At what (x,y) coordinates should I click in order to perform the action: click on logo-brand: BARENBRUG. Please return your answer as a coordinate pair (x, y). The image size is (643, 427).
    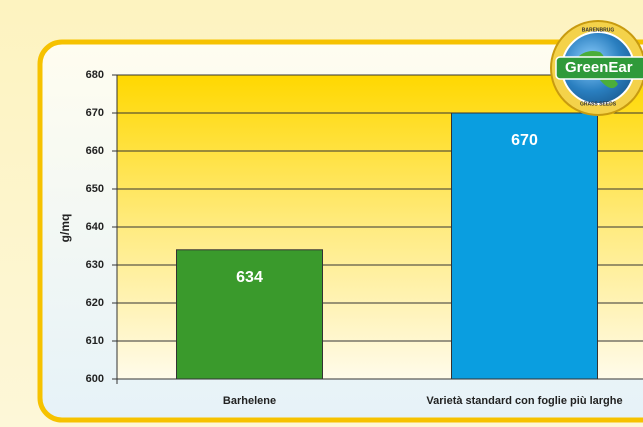
    Looking at the image, I should click on (598, 30).